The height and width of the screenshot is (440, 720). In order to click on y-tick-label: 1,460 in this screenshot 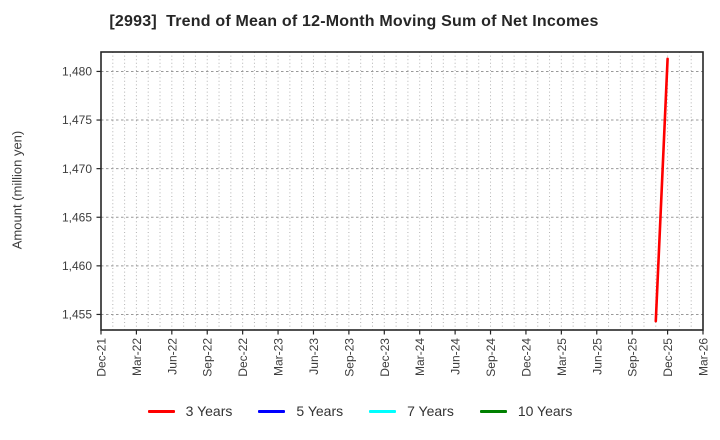, I will do `click(77, 266)`.